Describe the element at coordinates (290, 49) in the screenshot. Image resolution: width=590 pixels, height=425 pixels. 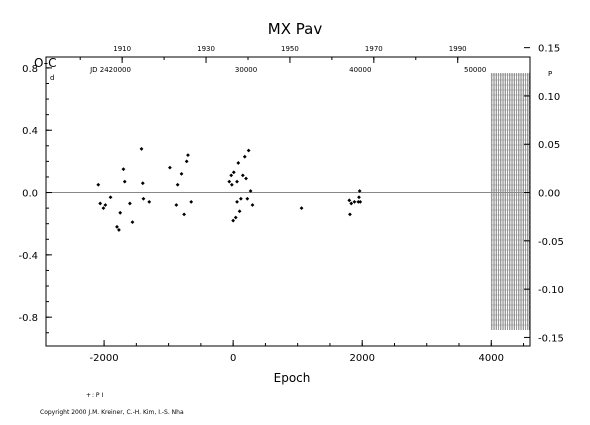
I see `year-tick-label: 1950` at that location.